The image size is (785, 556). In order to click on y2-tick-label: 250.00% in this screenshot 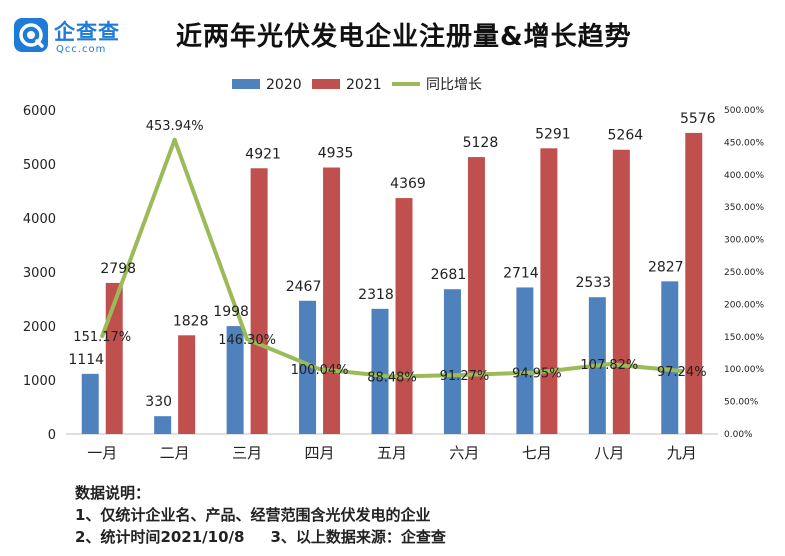, I will do `click(744, 273)`.